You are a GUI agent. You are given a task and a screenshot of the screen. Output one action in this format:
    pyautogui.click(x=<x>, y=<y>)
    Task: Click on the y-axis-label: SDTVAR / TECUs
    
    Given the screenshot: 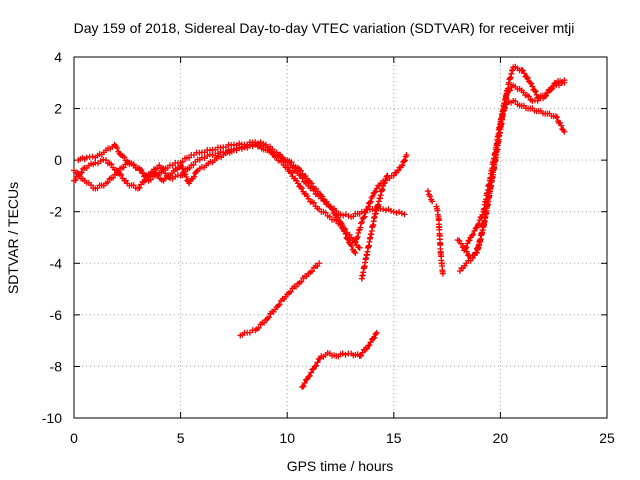 What is the action you would take?
    pyautogui.click(x=13, y=238)
    